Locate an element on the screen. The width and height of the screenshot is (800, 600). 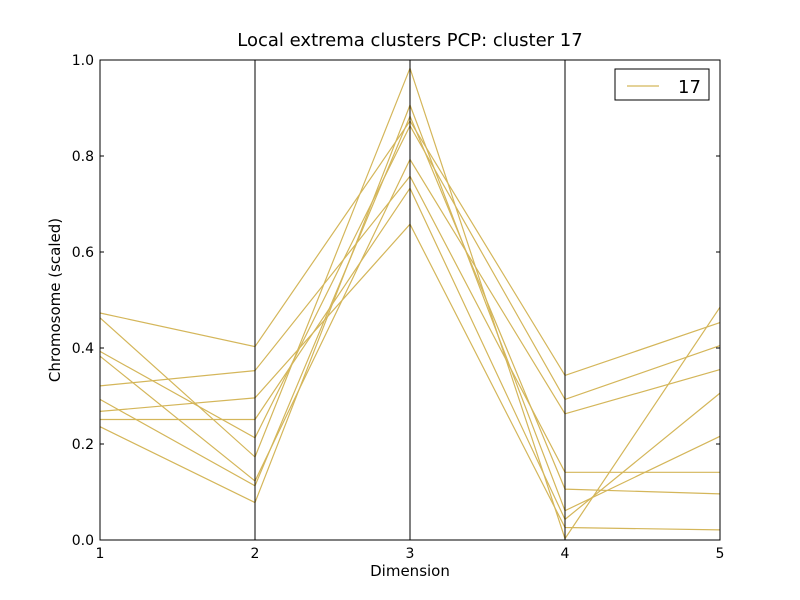
y-tick-label: 0.8 is located at coordinates (83, 157).